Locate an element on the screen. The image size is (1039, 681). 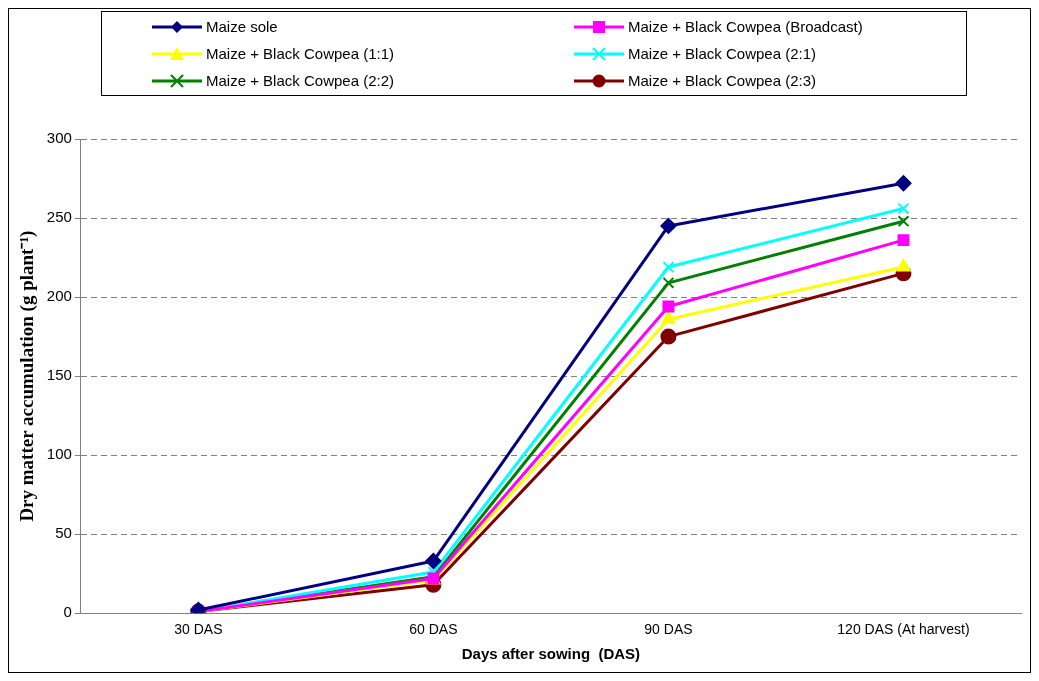
x-axis-title: Days after sowing (DAS) is located at coordinates (551, 654).